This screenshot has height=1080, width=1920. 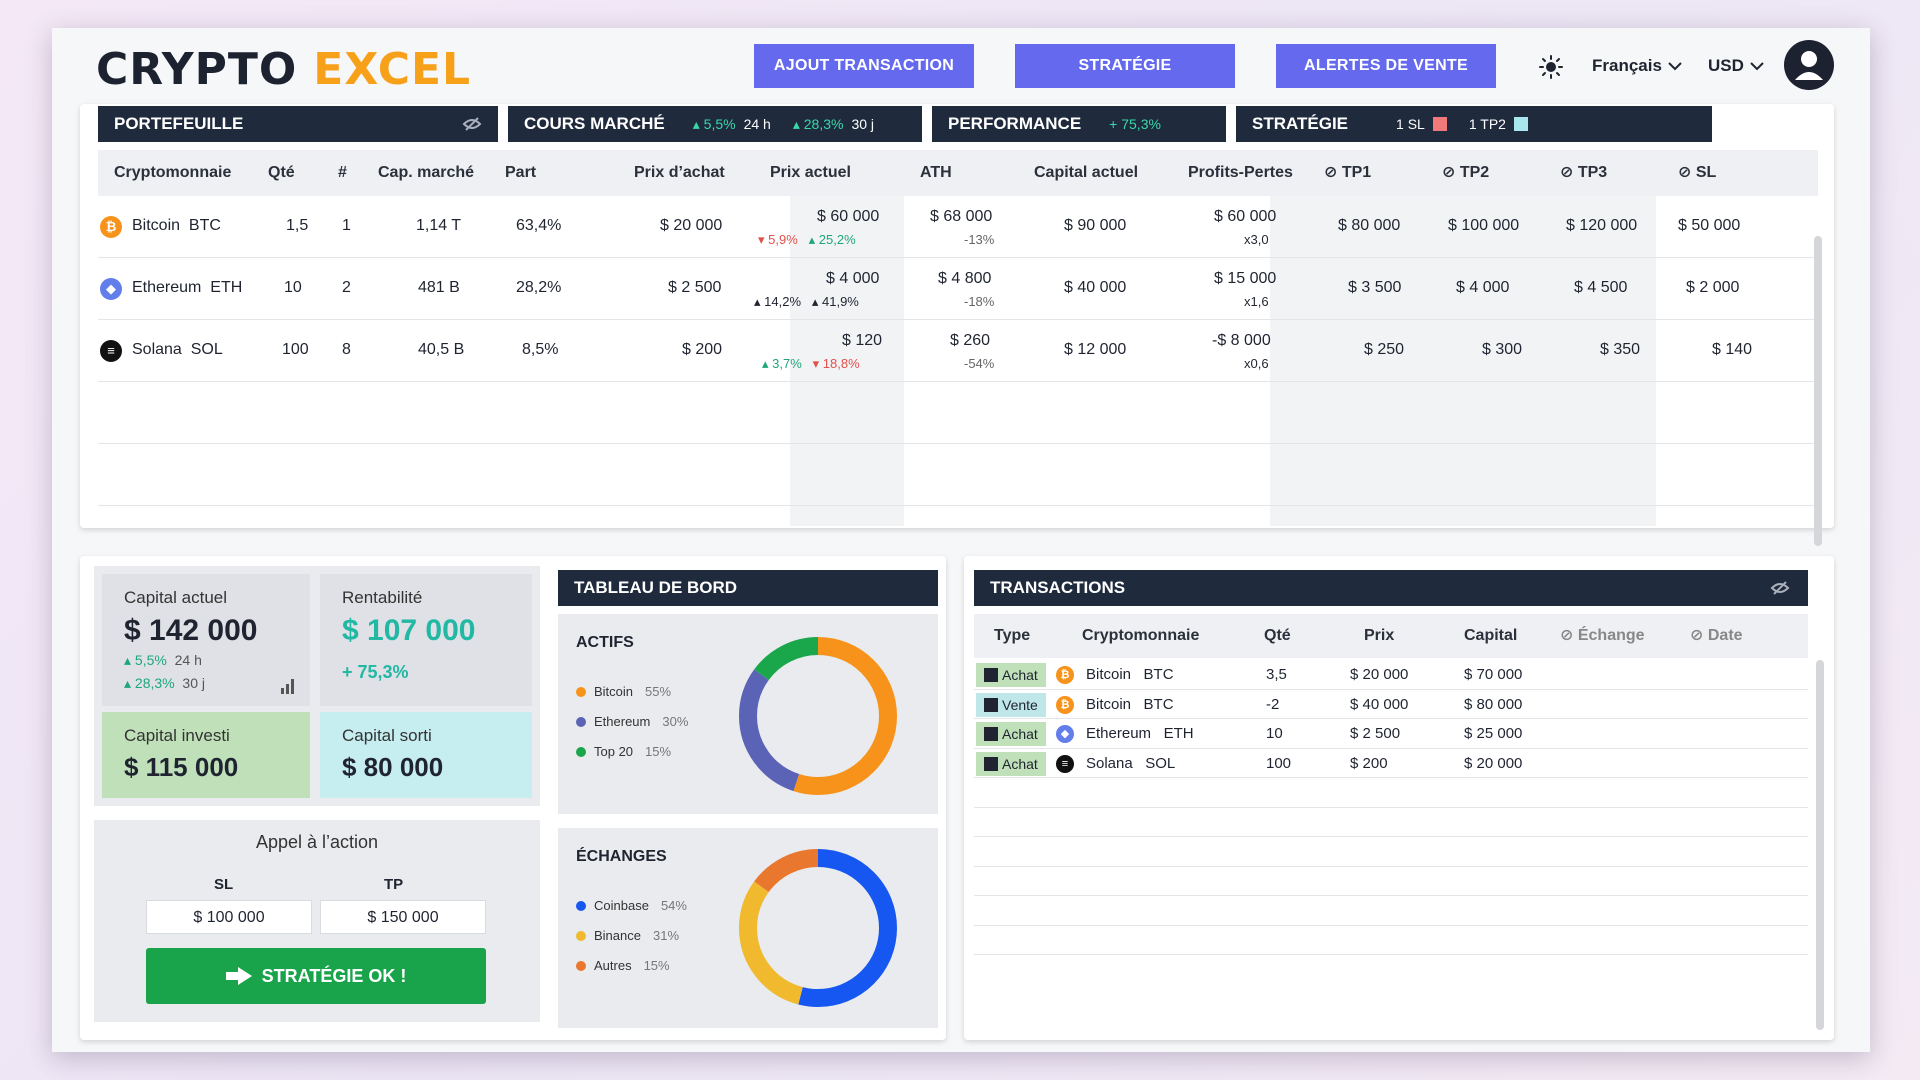 I want to click on tp1: $ 3 500, so click(x=1375, y=287).